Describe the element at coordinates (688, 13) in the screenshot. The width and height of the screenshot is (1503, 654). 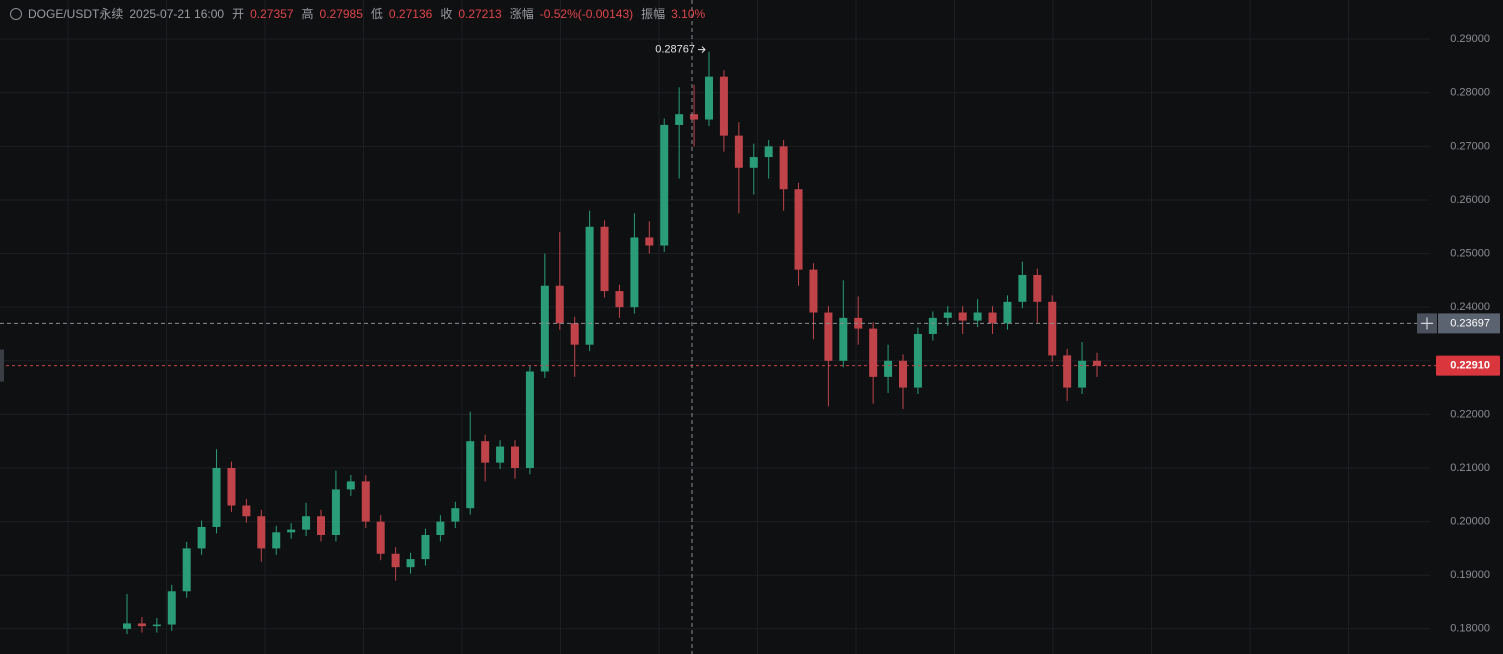
I see `stat-value: 3.10%` at that location.